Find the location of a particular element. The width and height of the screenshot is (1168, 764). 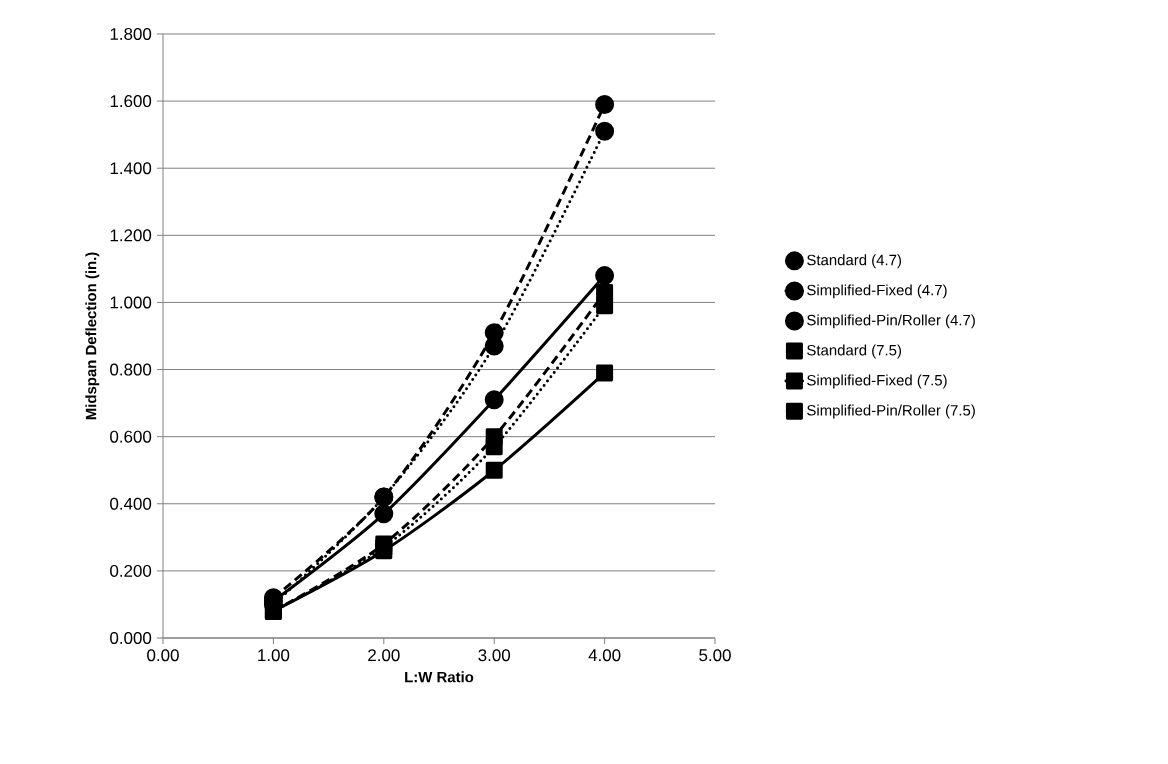

y-tick-label: 0.200 is located at coordinates (131, 570).